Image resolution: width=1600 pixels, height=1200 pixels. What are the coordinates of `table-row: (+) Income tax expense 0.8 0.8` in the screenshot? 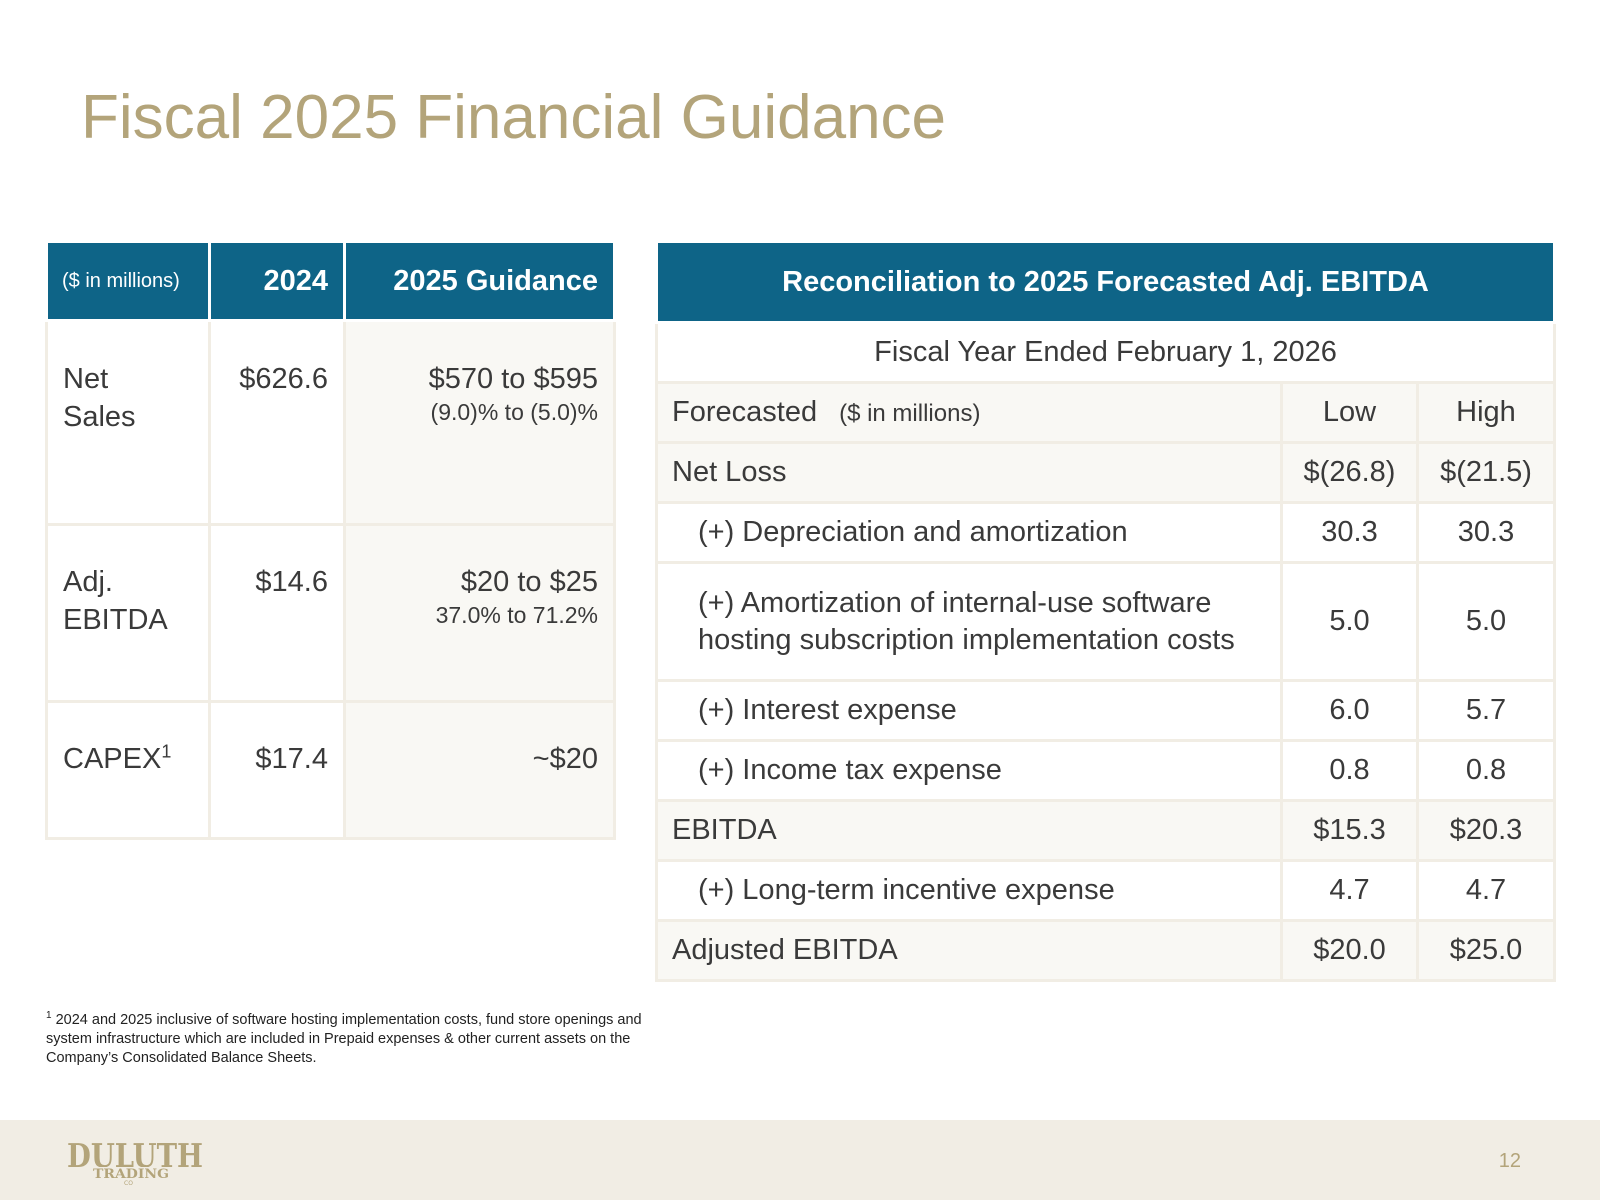 It's located at (1106, 770).